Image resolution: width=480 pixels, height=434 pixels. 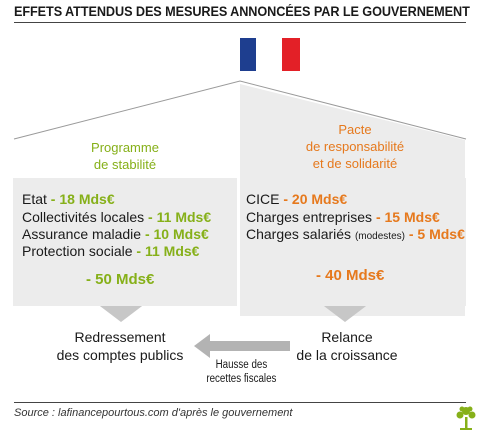 What do you see at coordinates (248, 54) in the screenshot?
I see `flag-blue-band` at bounding box center [248, 54].